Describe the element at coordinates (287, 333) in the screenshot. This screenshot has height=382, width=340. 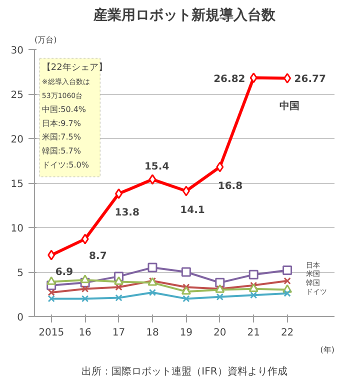
I see `x-tick-label: 22` at that location.